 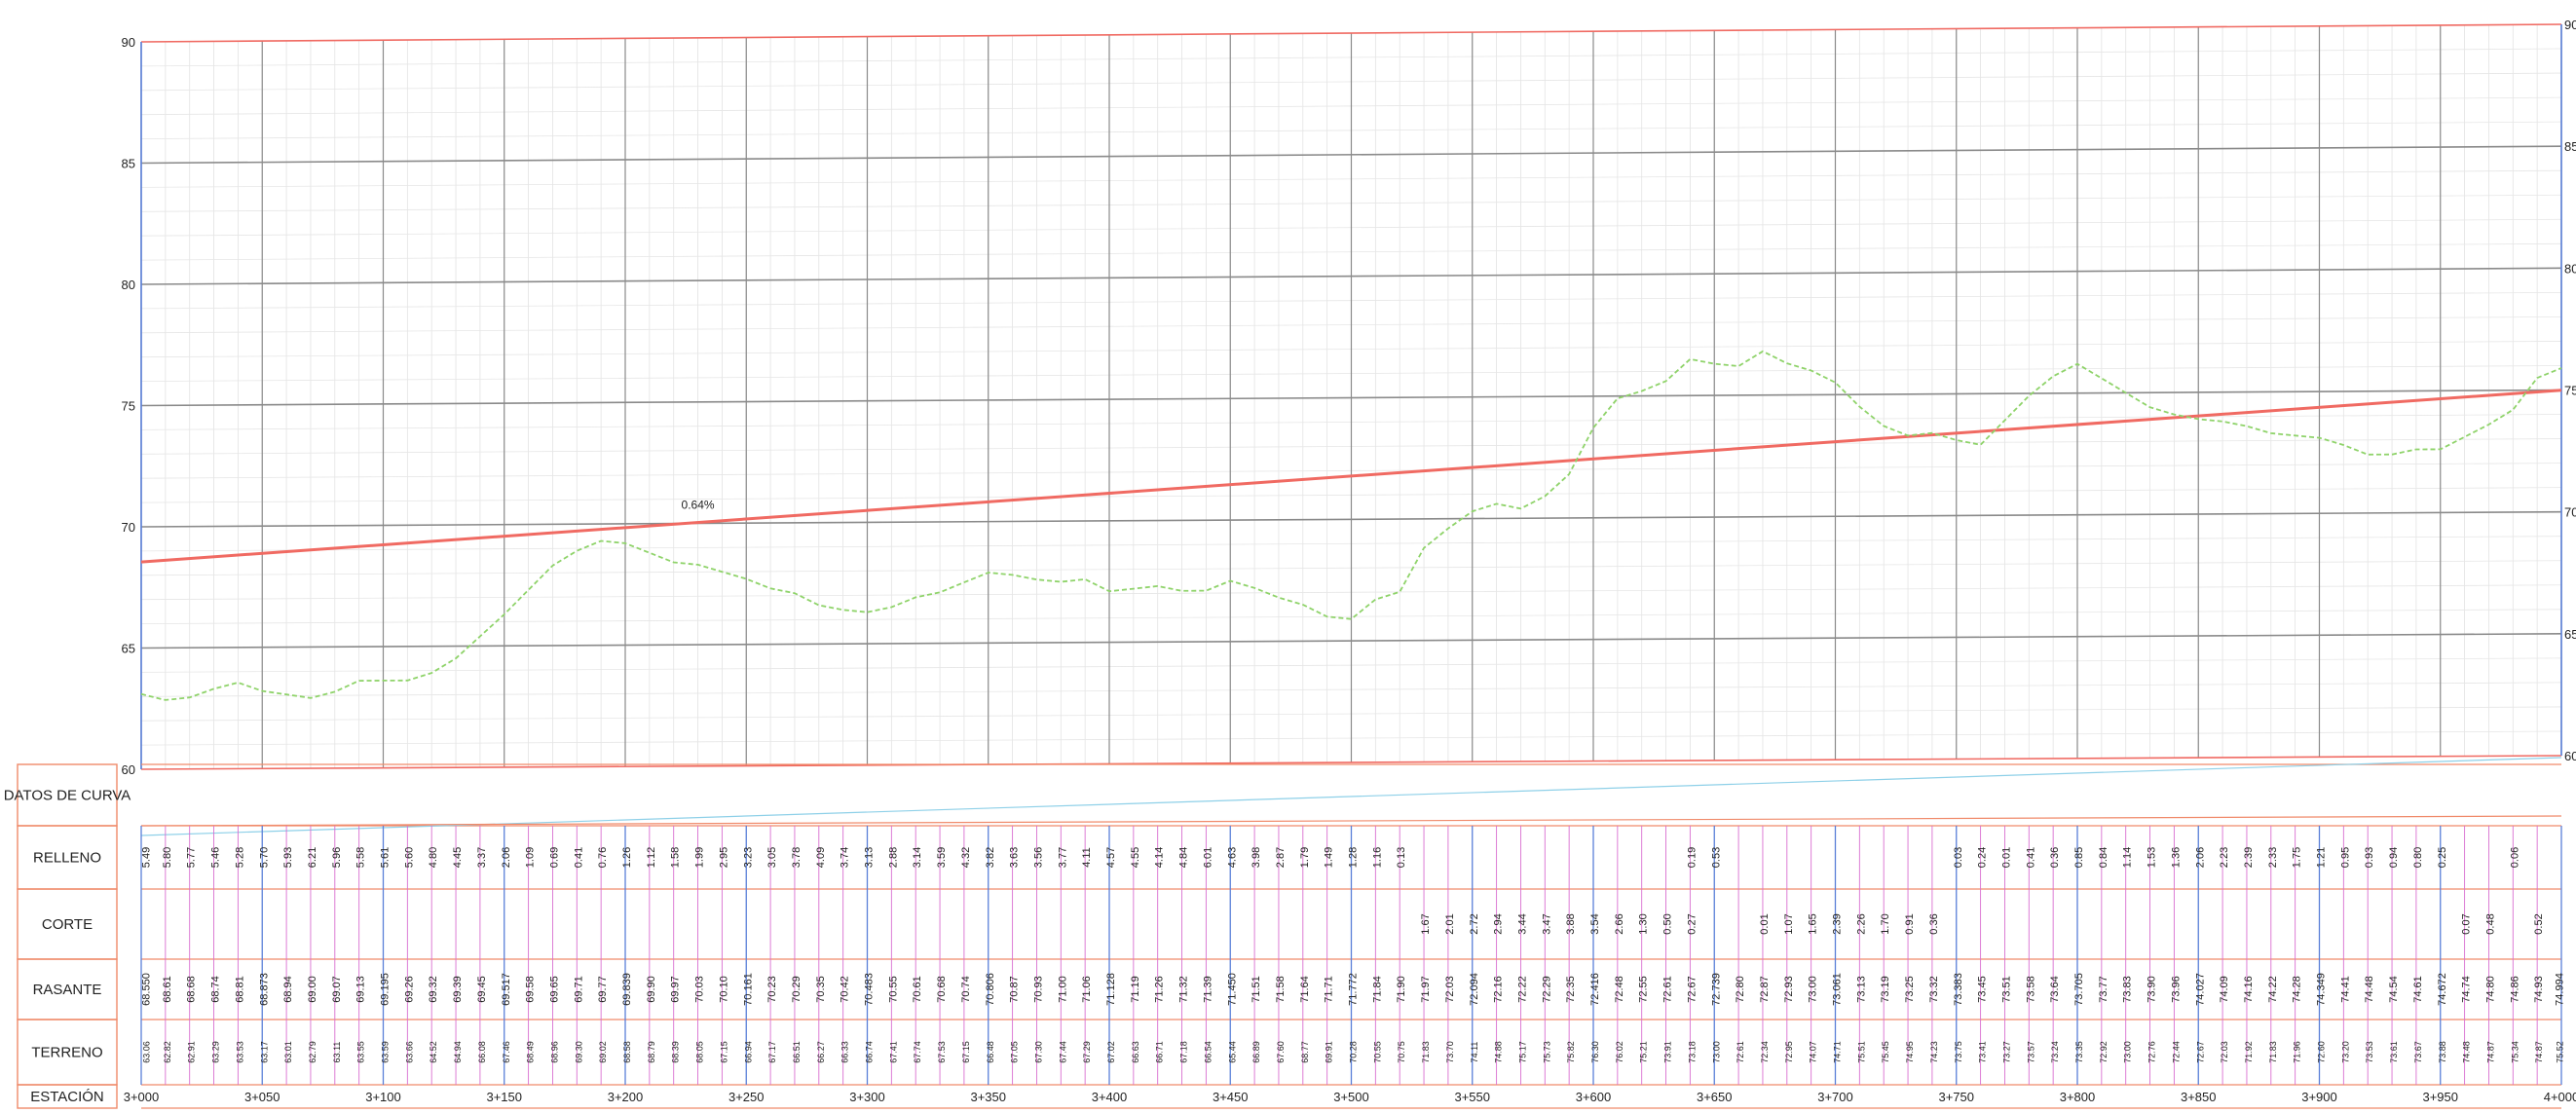 I want to click on y-tick-label-left: 60, so click(x=128, y=769).